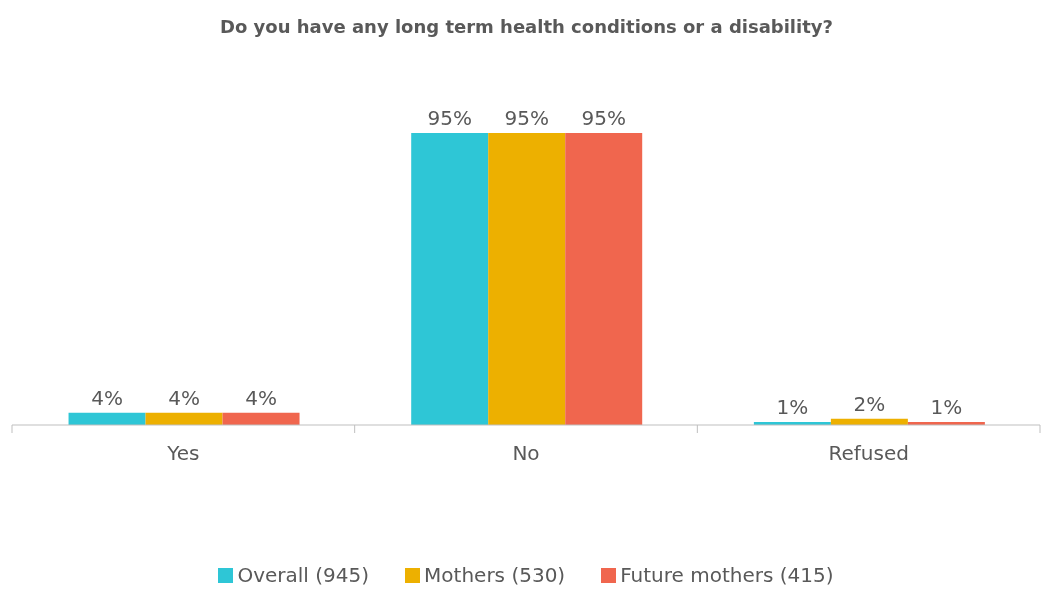 Image resolution: width=1053 pixels, height=612 pixels. Describe the element at coordinates (869, 403) in the screenshot. I see `data-label: 2%` at that location.